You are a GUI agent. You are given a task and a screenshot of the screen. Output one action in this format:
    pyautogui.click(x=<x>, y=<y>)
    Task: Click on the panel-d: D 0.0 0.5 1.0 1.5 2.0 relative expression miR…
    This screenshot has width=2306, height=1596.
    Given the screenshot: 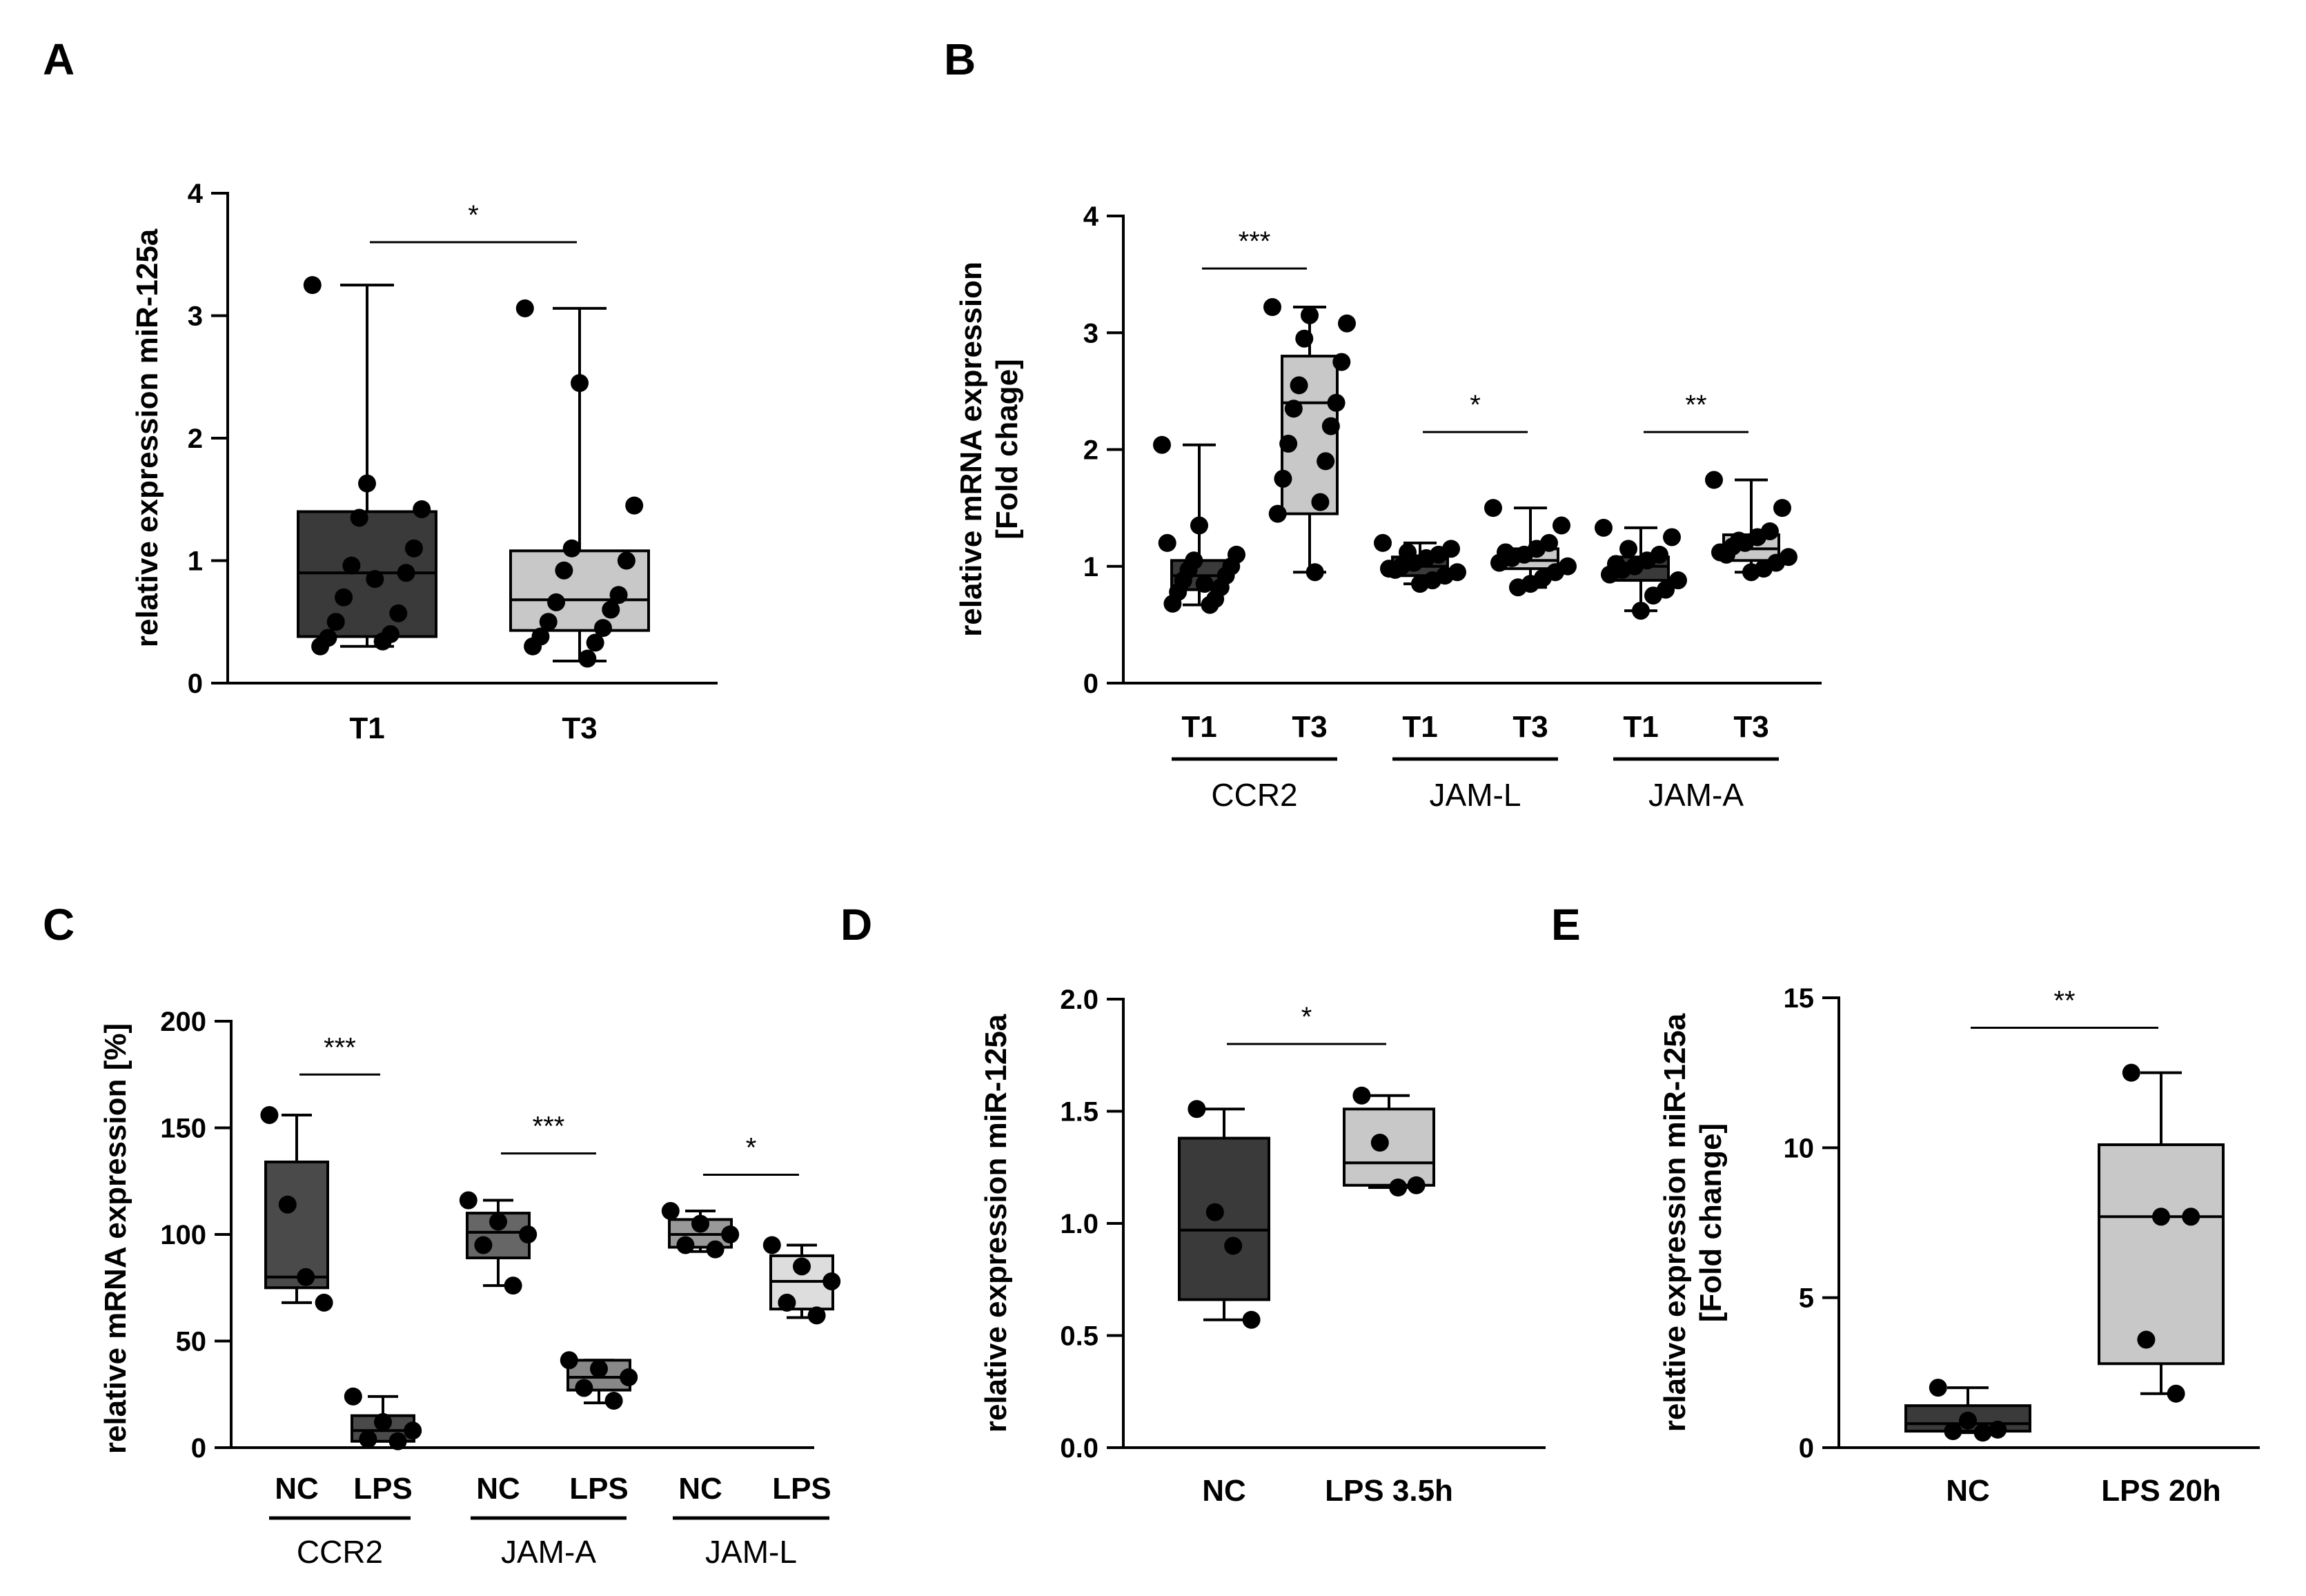 What is the action you would take?
    pyautogui.click(x=1193, y=1204)
    